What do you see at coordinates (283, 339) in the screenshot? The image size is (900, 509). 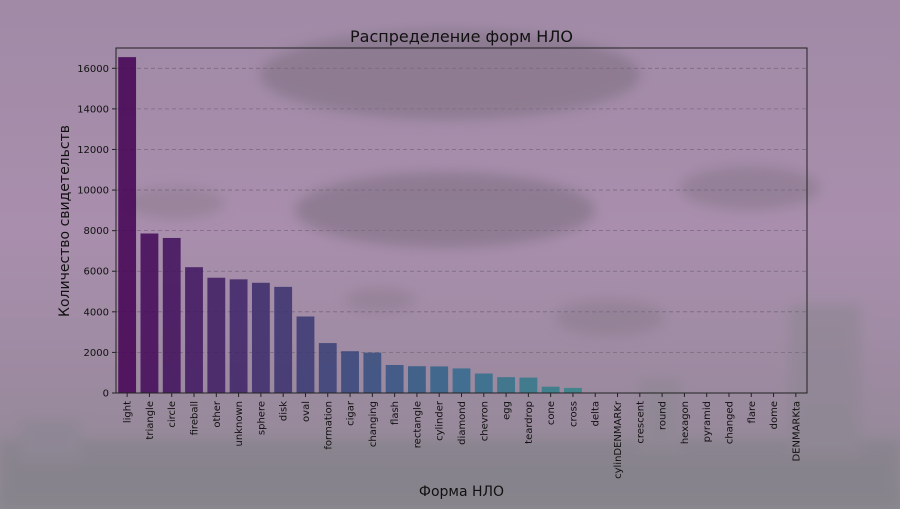 I see `bar-disk` at bounding box center [283, 339].